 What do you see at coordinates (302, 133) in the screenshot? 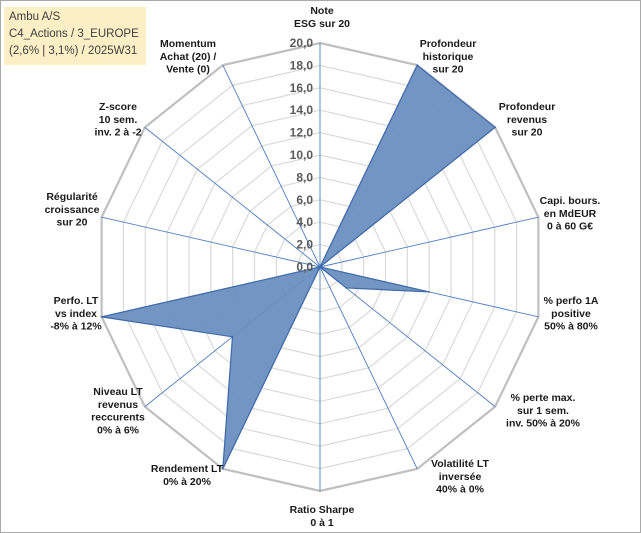
I see `tick-label: 12,0` at bounding box center [302, 133].